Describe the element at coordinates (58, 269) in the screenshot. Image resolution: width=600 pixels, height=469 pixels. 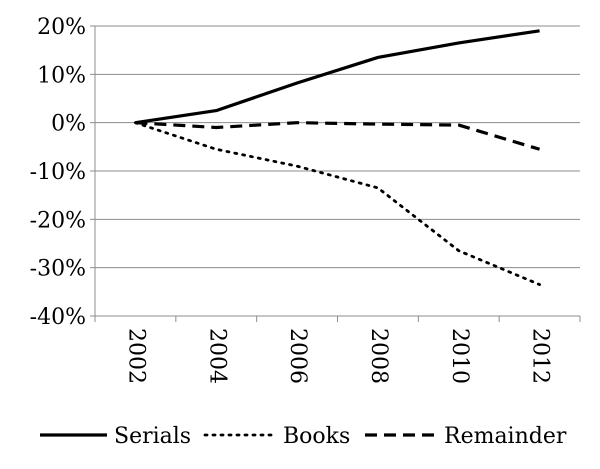
I see `y-tick-label: -30%` at that location.